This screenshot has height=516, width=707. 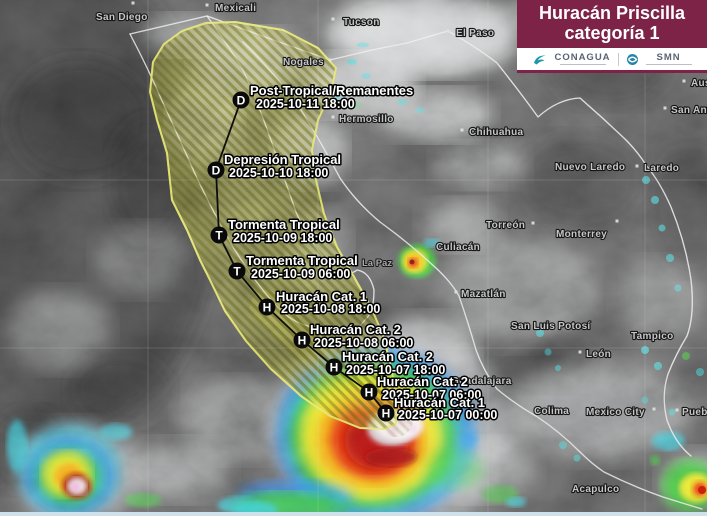 I want to click on track-point: H Huracán Cat. 1 2025-10-08 18:00, so click(x=320, y=303).